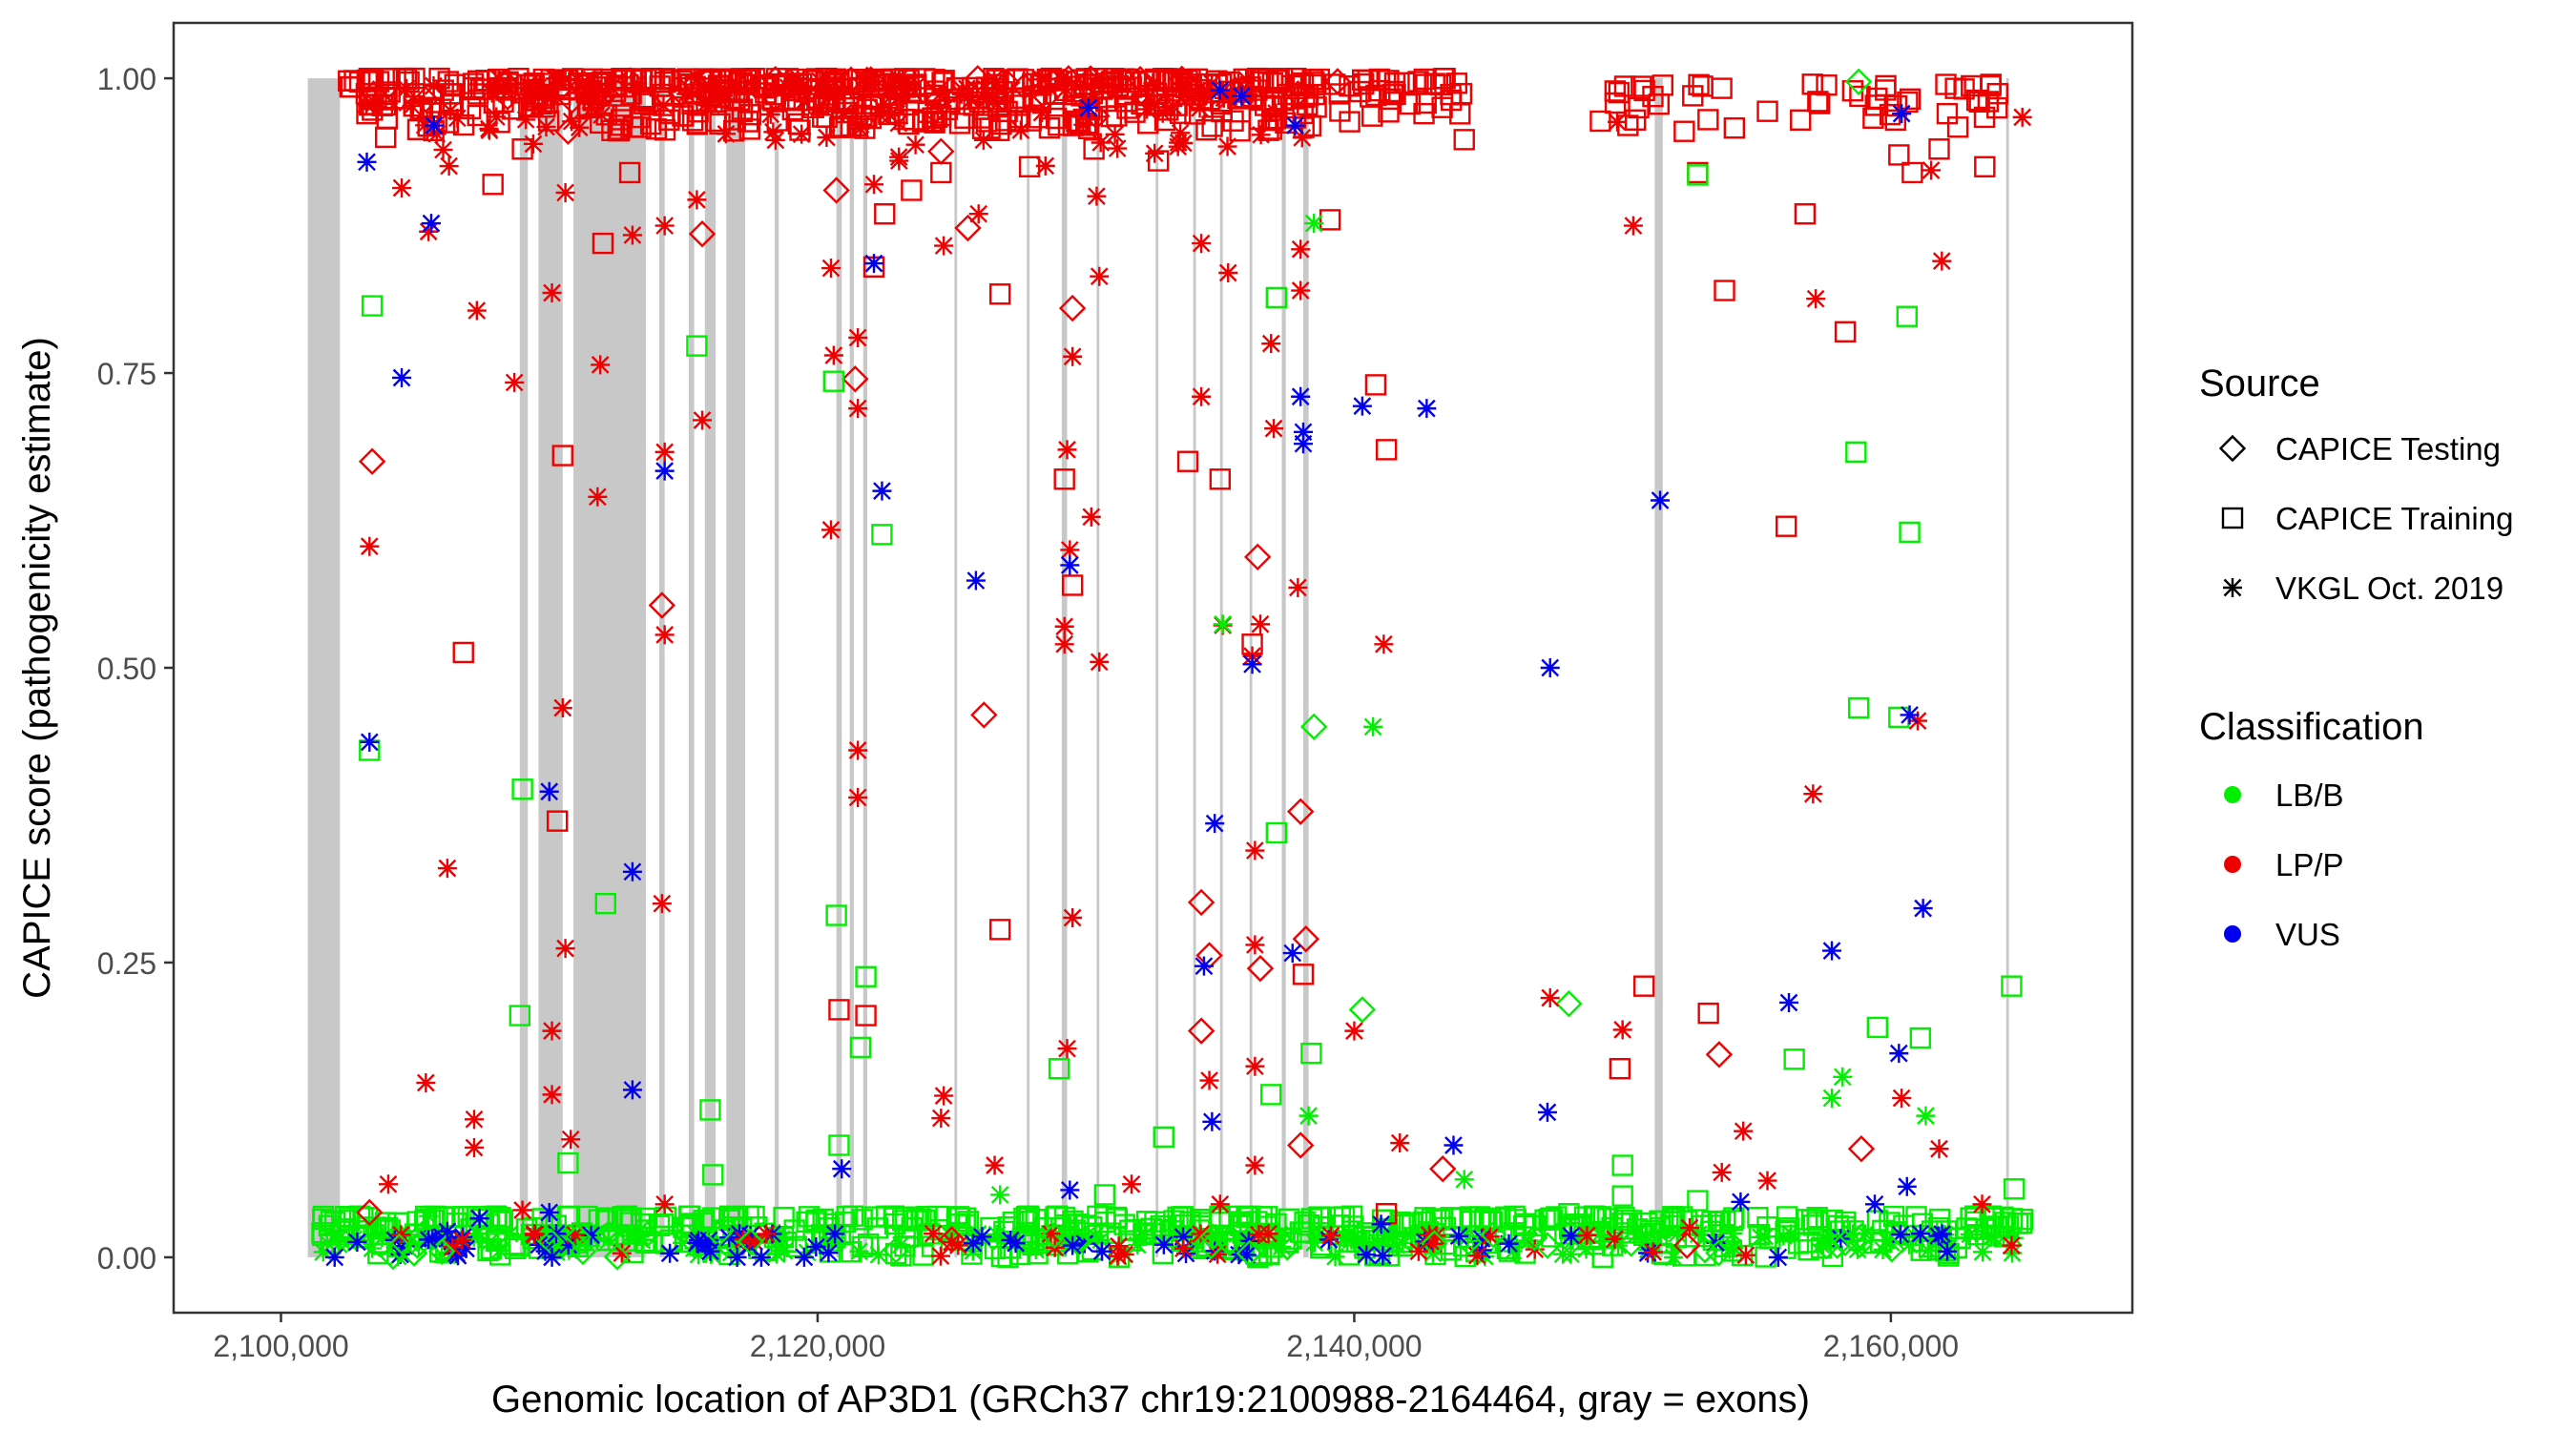  I want to click on x-tick-label: 2,100,000, so click(280, 1346).